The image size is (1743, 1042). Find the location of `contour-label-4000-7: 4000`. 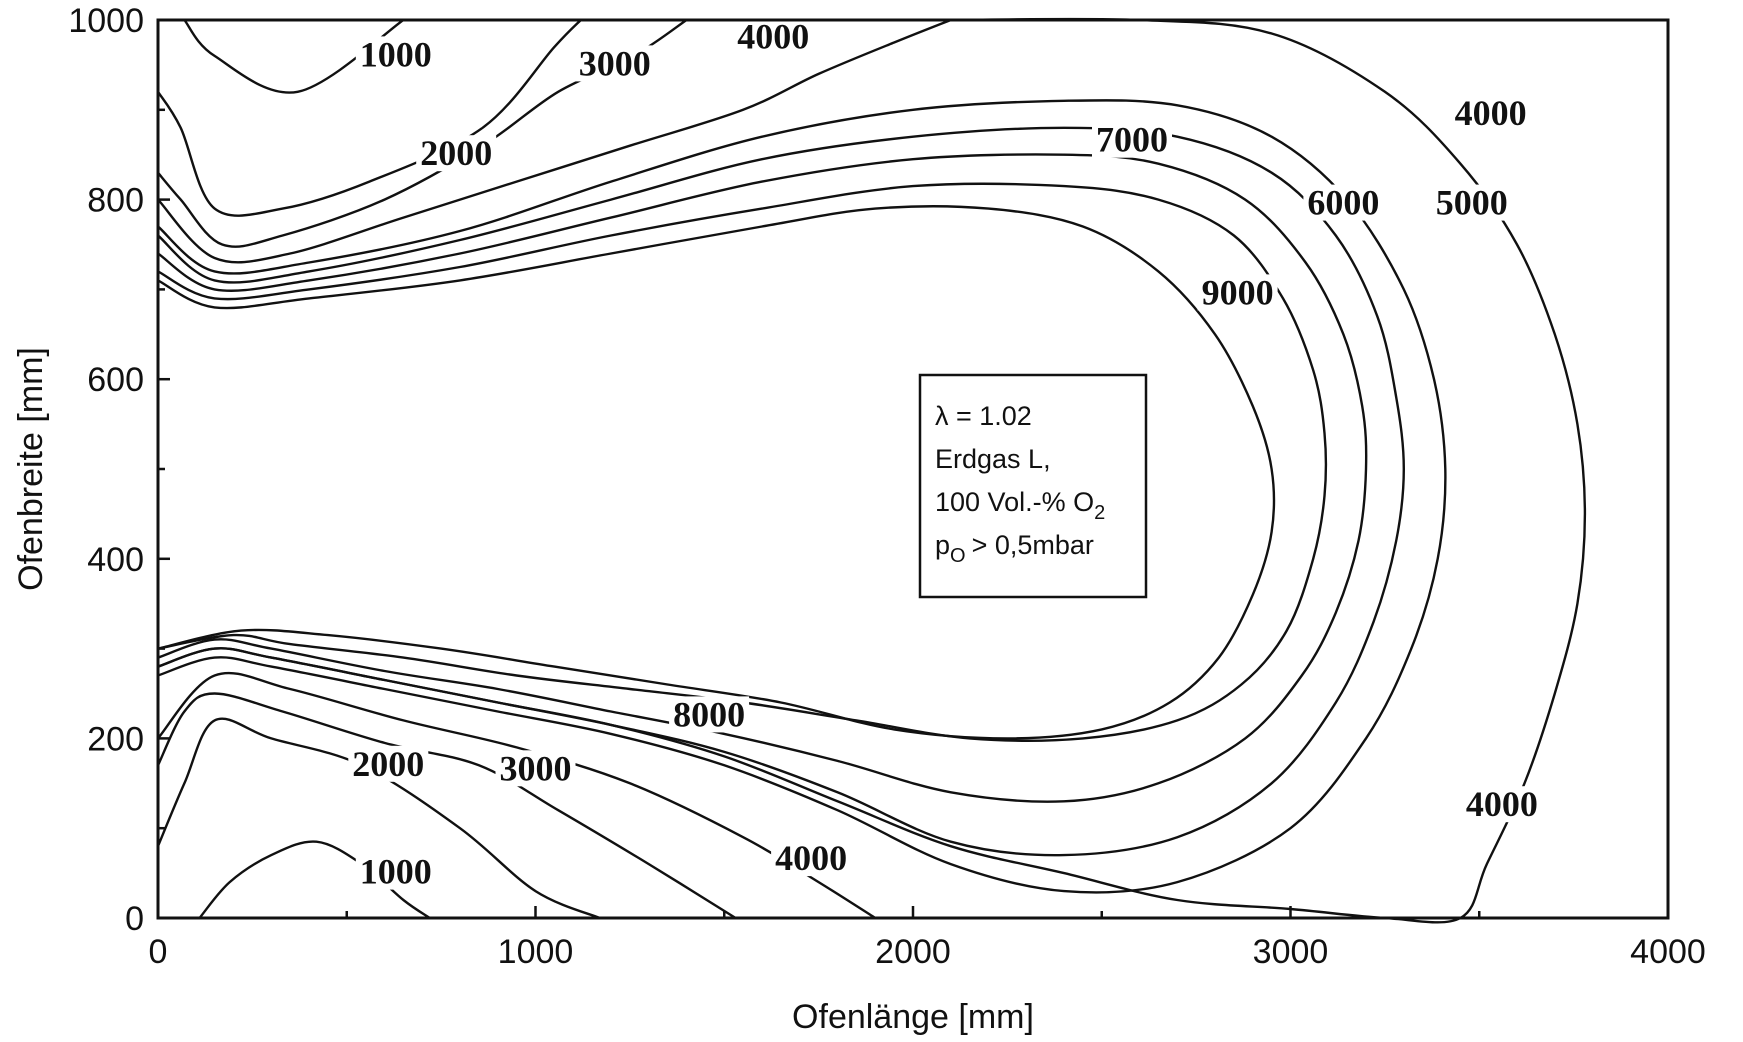

contour-label-4000-7: 4000 is located at coordinates (811, 858).